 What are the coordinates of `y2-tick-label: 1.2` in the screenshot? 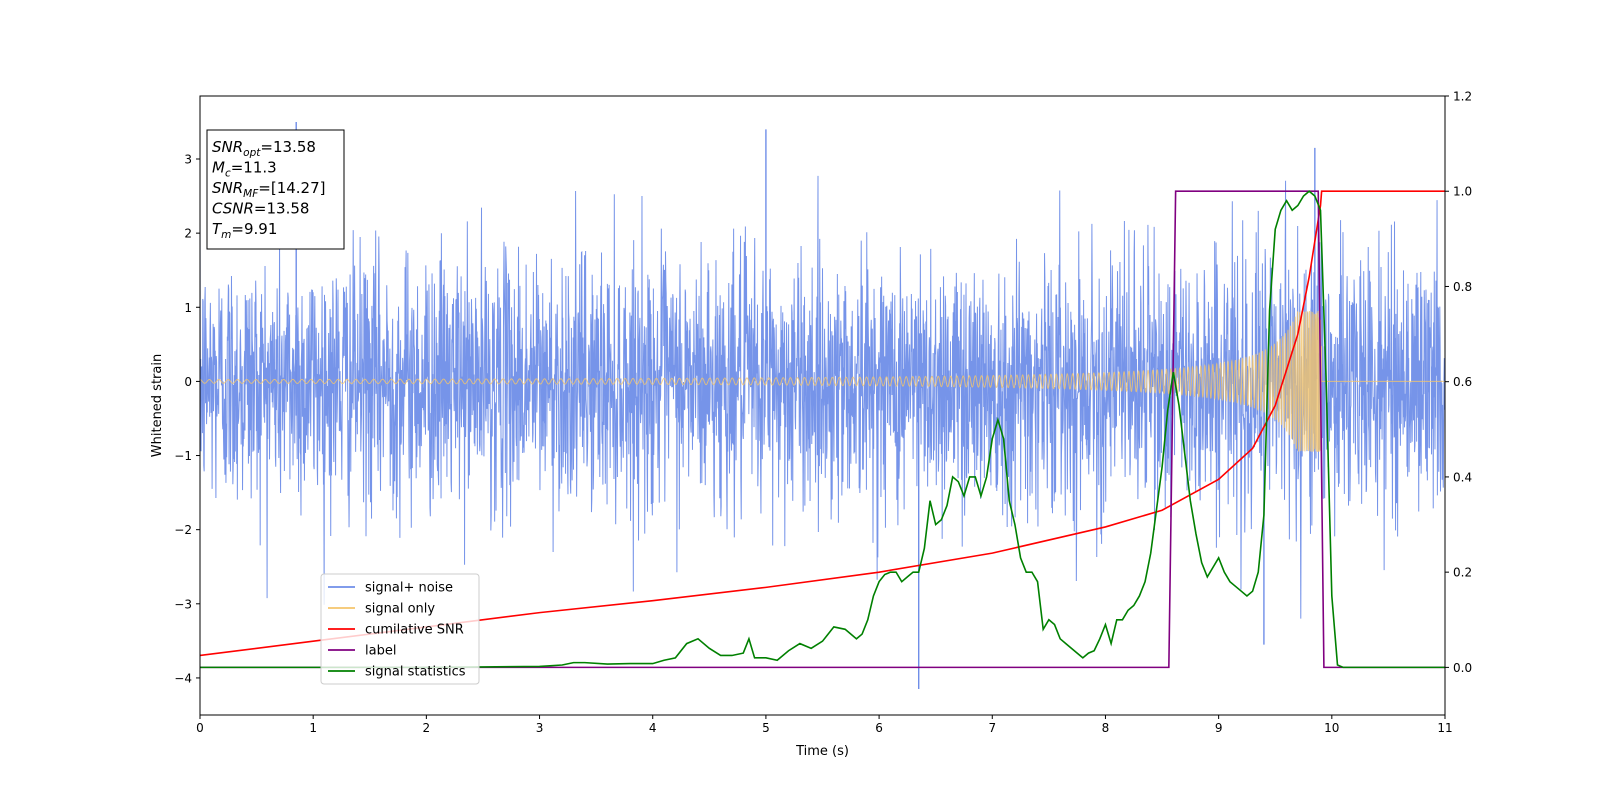 It's located at (1462, 97).